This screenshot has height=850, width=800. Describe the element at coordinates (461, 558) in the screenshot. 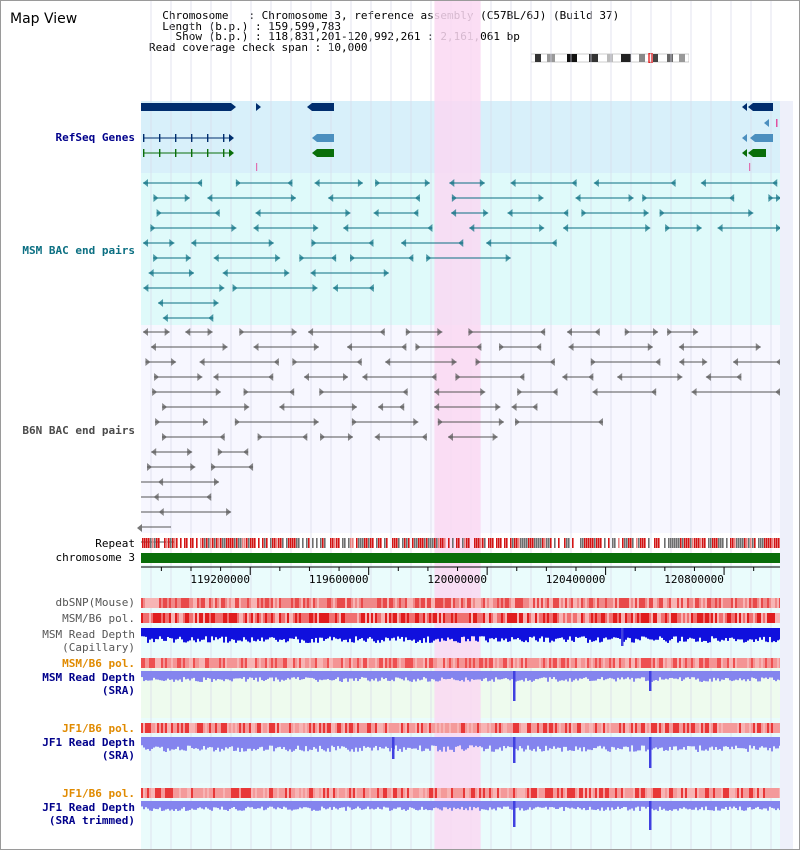

I see `chromosome-bar` at that location.